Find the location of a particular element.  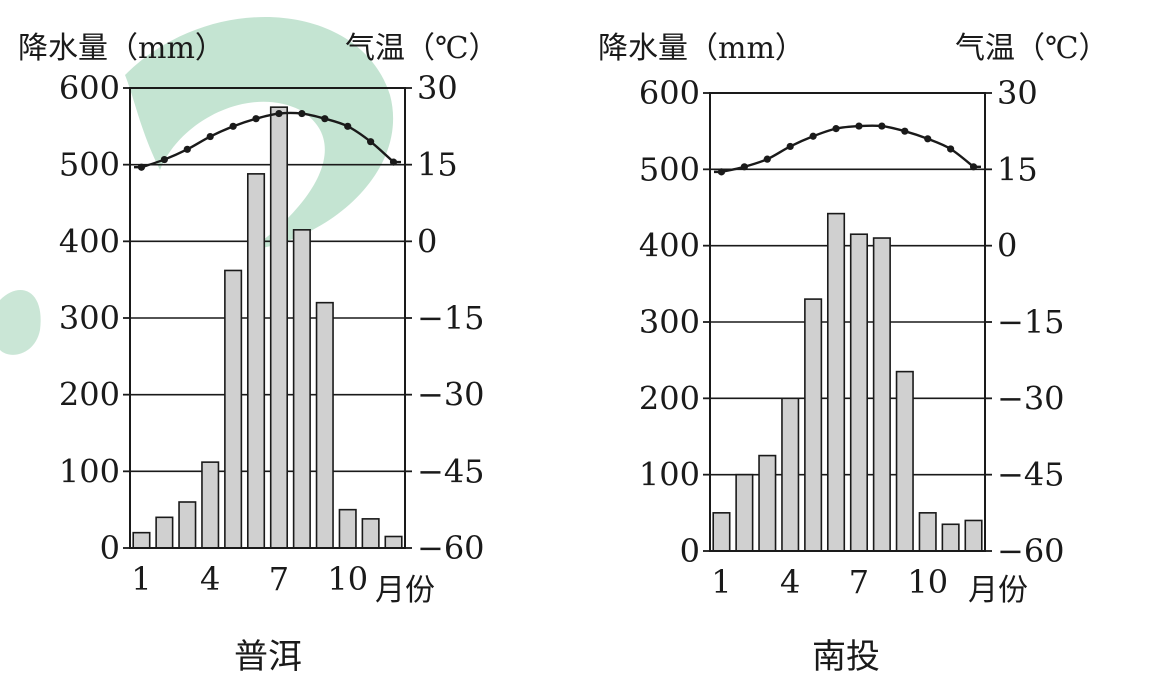

x-tick-label: 1 is located at coordinates (141, 579).